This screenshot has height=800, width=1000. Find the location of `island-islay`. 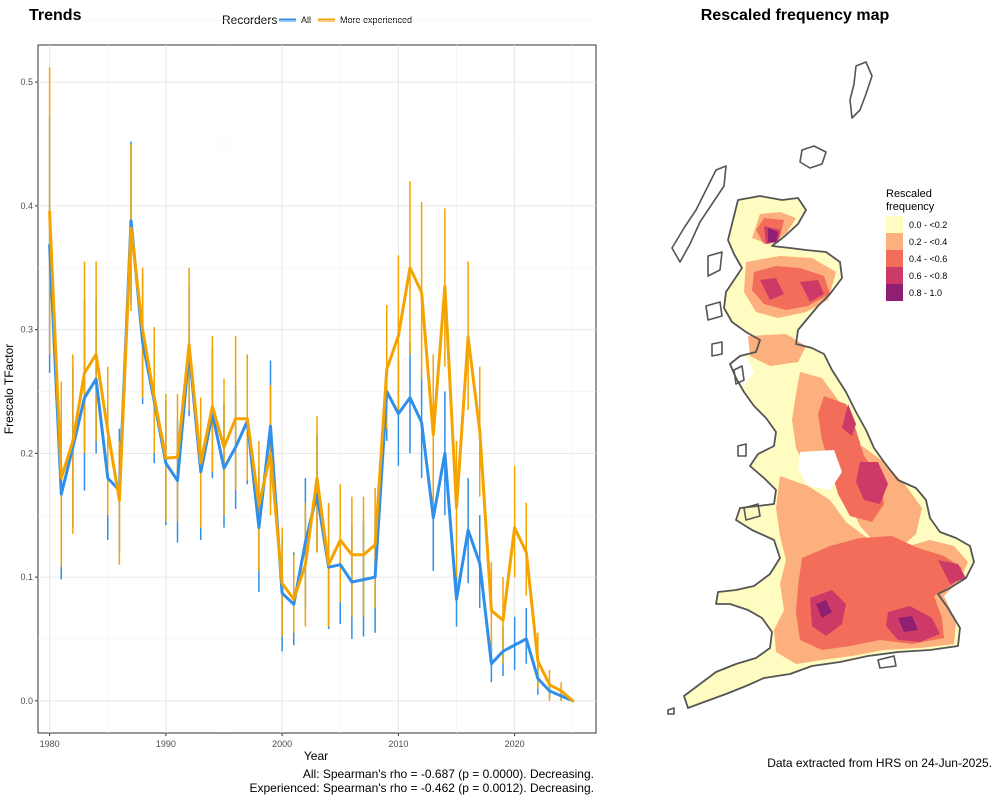

island-islay is located at coordinates (717, 349).